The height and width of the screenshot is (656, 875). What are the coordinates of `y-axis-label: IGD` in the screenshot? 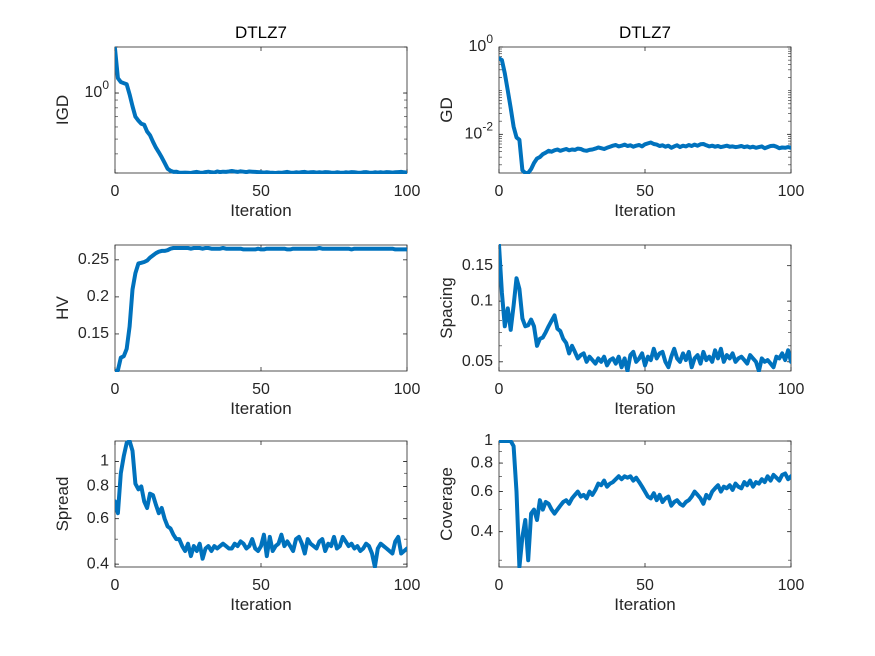 It's located at (62, 110).